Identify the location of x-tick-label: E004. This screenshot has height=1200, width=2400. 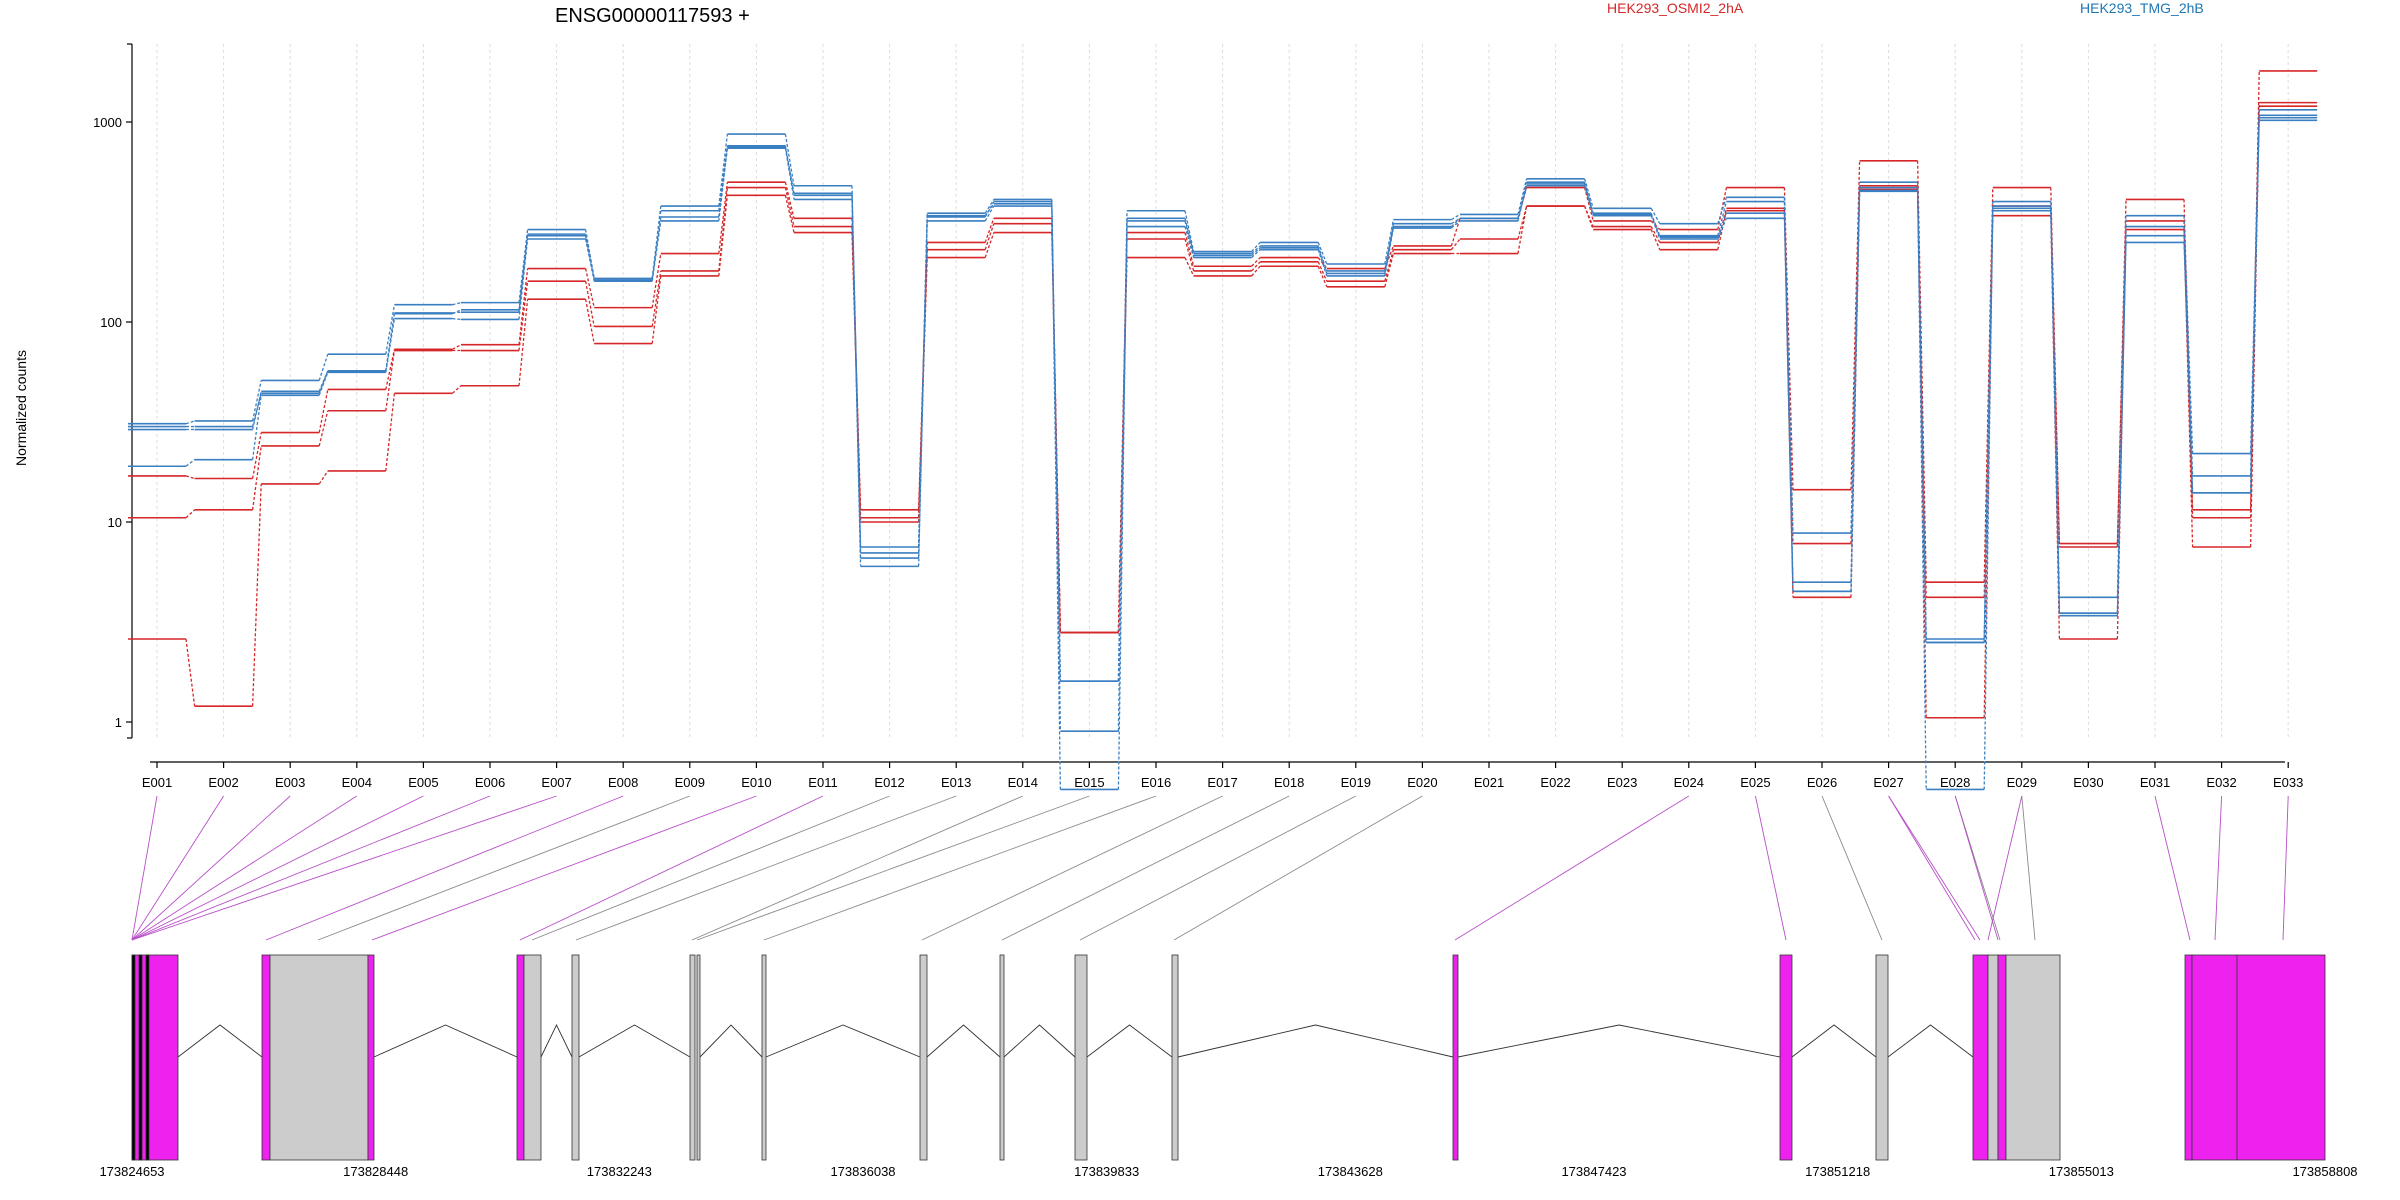
(357, 782).